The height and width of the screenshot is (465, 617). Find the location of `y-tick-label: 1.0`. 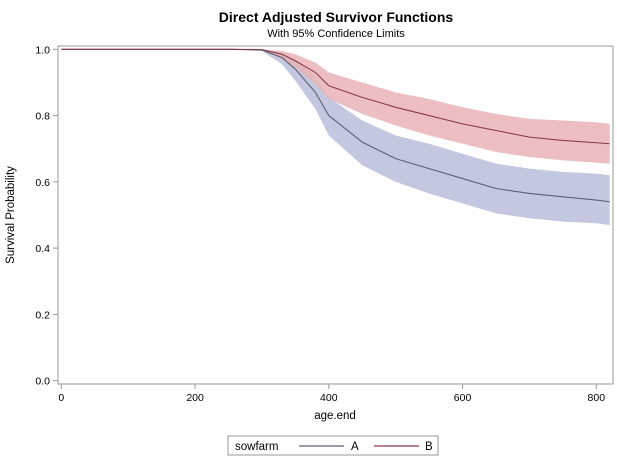

y-tick-label: 1.0 is located at coordinates (42, 50).